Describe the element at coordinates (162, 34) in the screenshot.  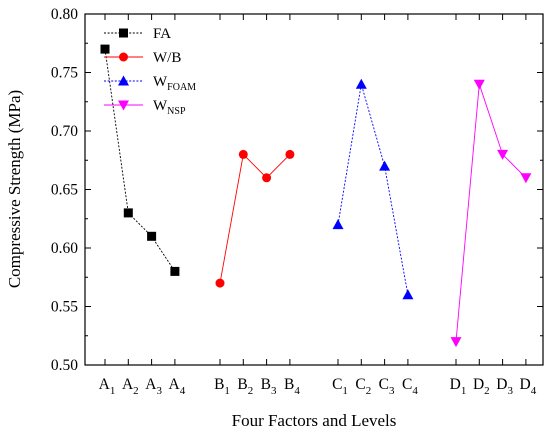
I see `legend-label: FA` at that location.